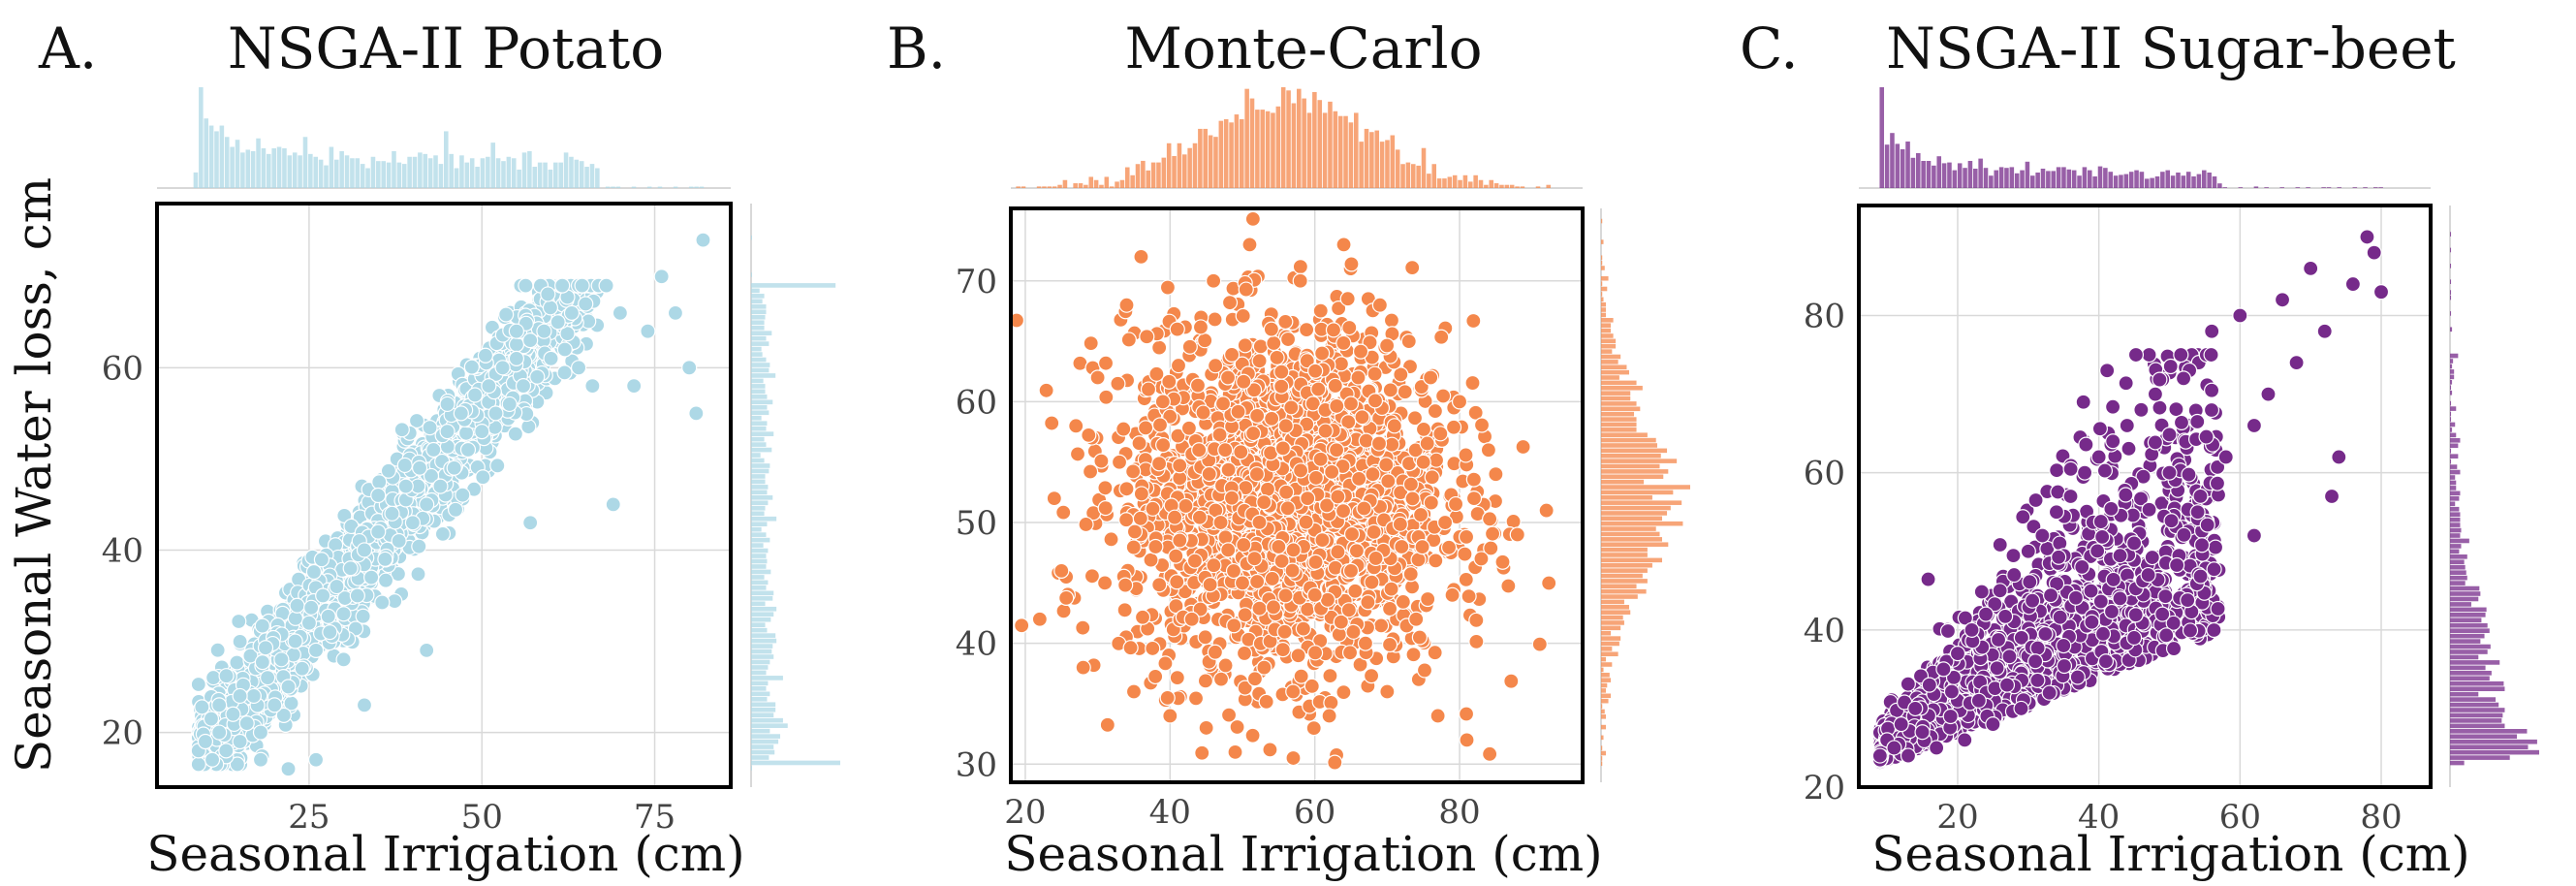  Describe the element at coordinates (1170, 812) in the screenshot. I see `x-tick-label: 40` at that location.